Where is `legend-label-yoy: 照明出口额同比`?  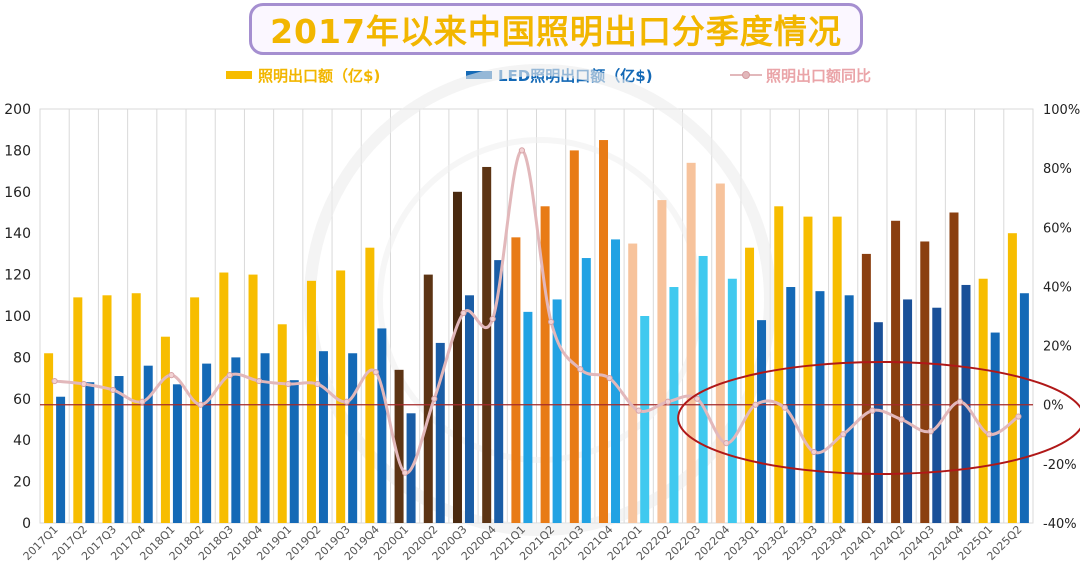 legend-label-yoy: 照明出口额同比 is located at coordinates (819, 75).